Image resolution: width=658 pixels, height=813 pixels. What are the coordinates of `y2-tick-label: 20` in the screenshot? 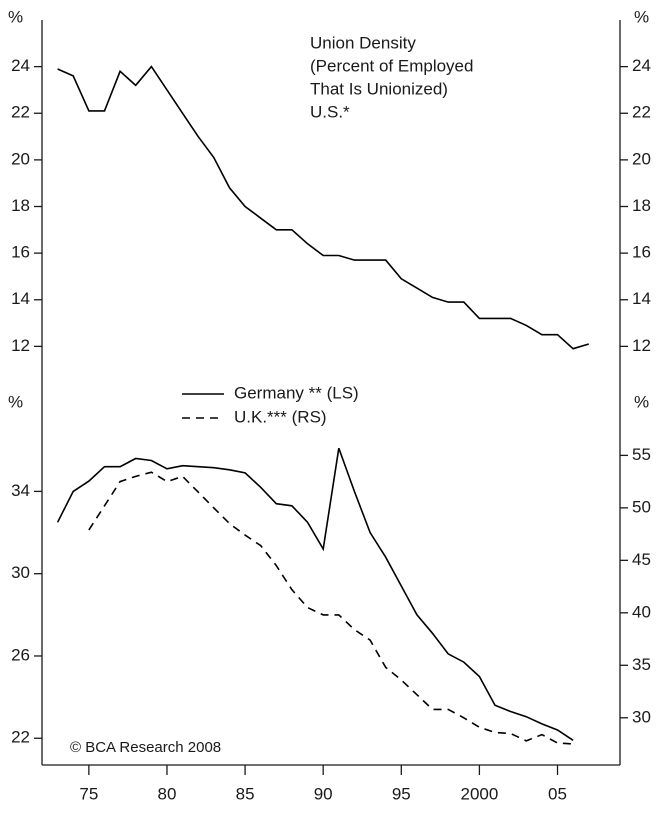 It's located at (641, 158).